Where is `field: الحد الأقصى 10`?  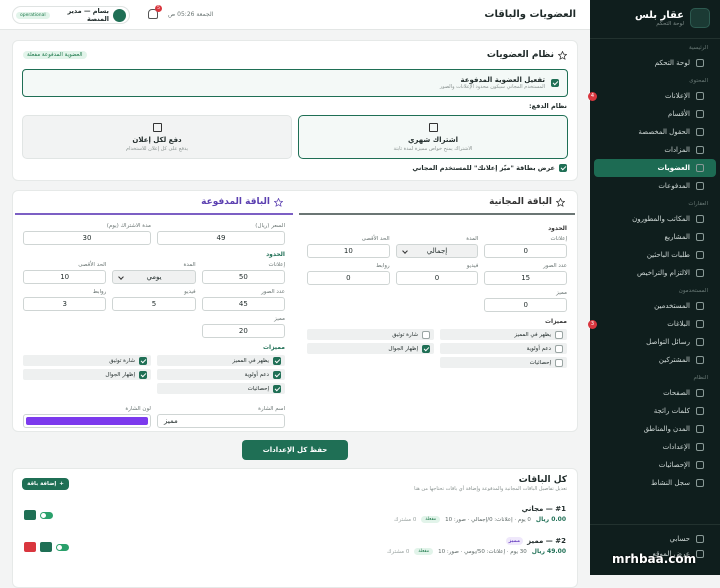 field: الحد الأقصى 10 is located at coordinates (65, 273).